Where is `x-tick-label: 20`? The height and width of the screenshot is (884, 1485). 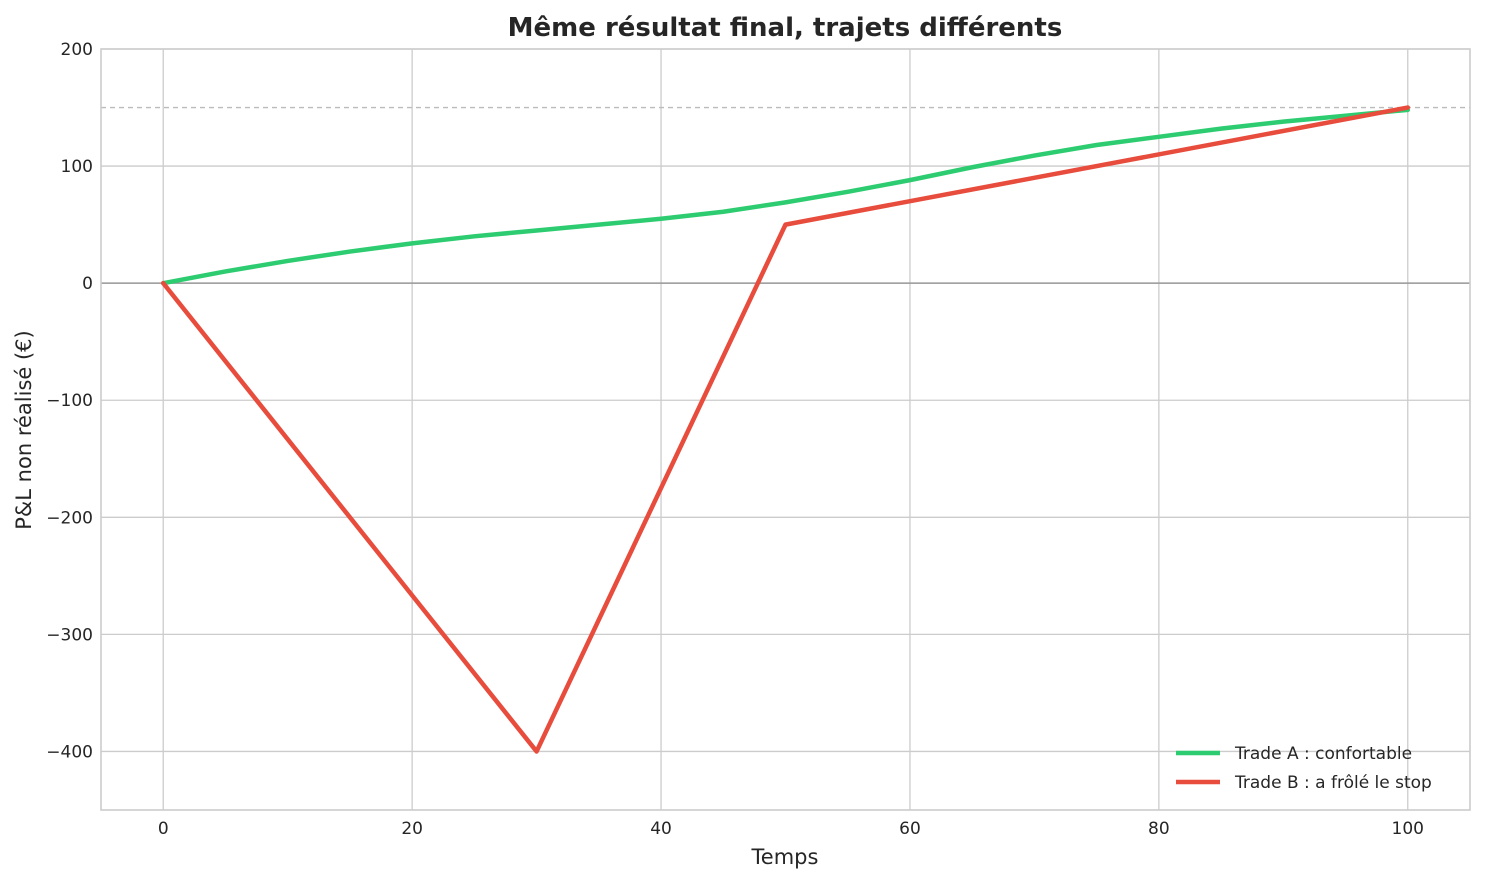 x-tick-label: 20 is located at coordinates (412, 829).